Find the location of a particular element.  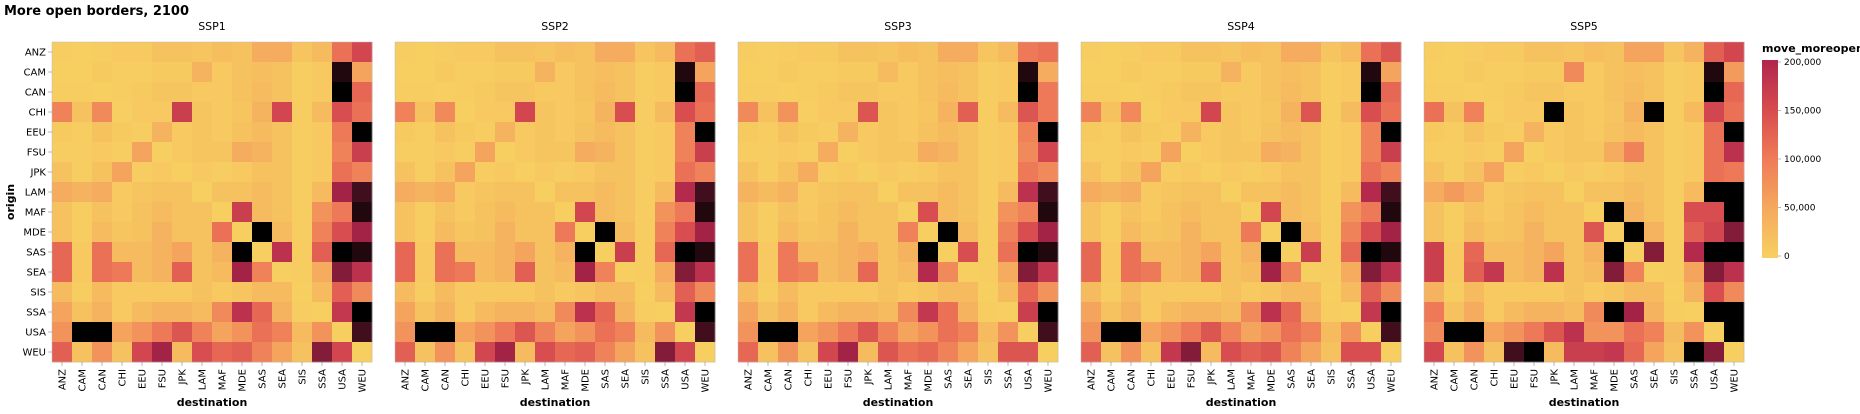

x-tick-label: WEU is located at coordinates (363, 381).